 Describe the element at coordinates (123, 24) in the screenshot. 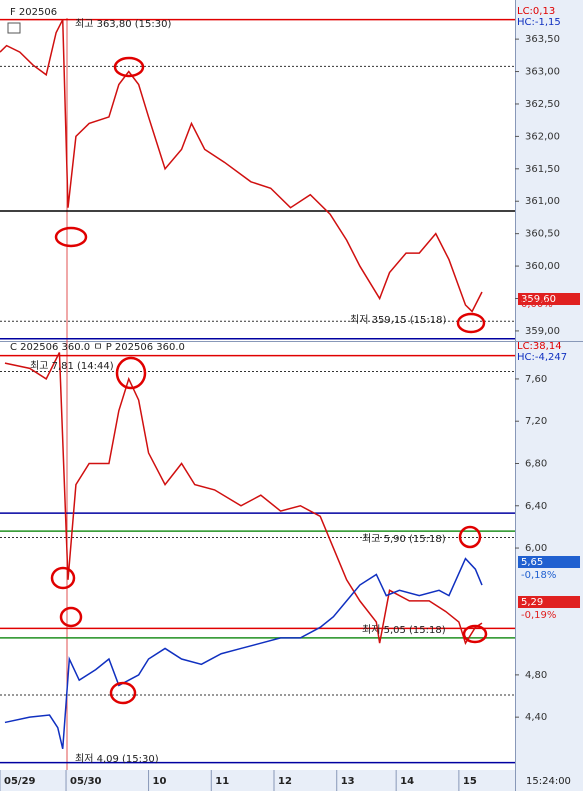

I see `annotation: 최고 363,80 (15:30)` at that location.